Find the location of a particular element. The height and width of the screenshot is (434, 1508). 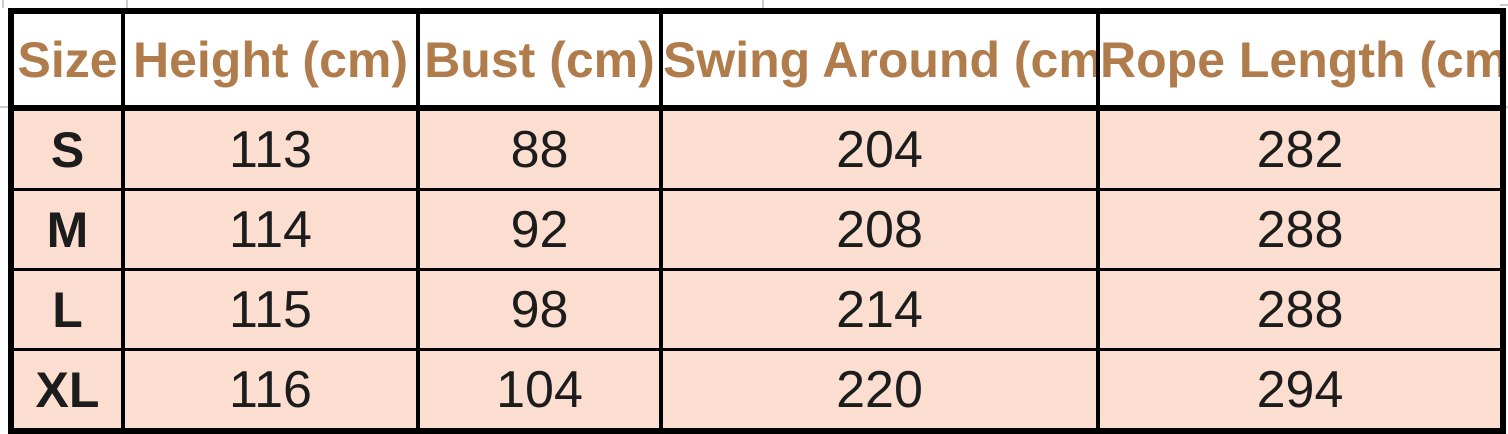

cell-swing-around: 208 is located at coordinates (879, 229).